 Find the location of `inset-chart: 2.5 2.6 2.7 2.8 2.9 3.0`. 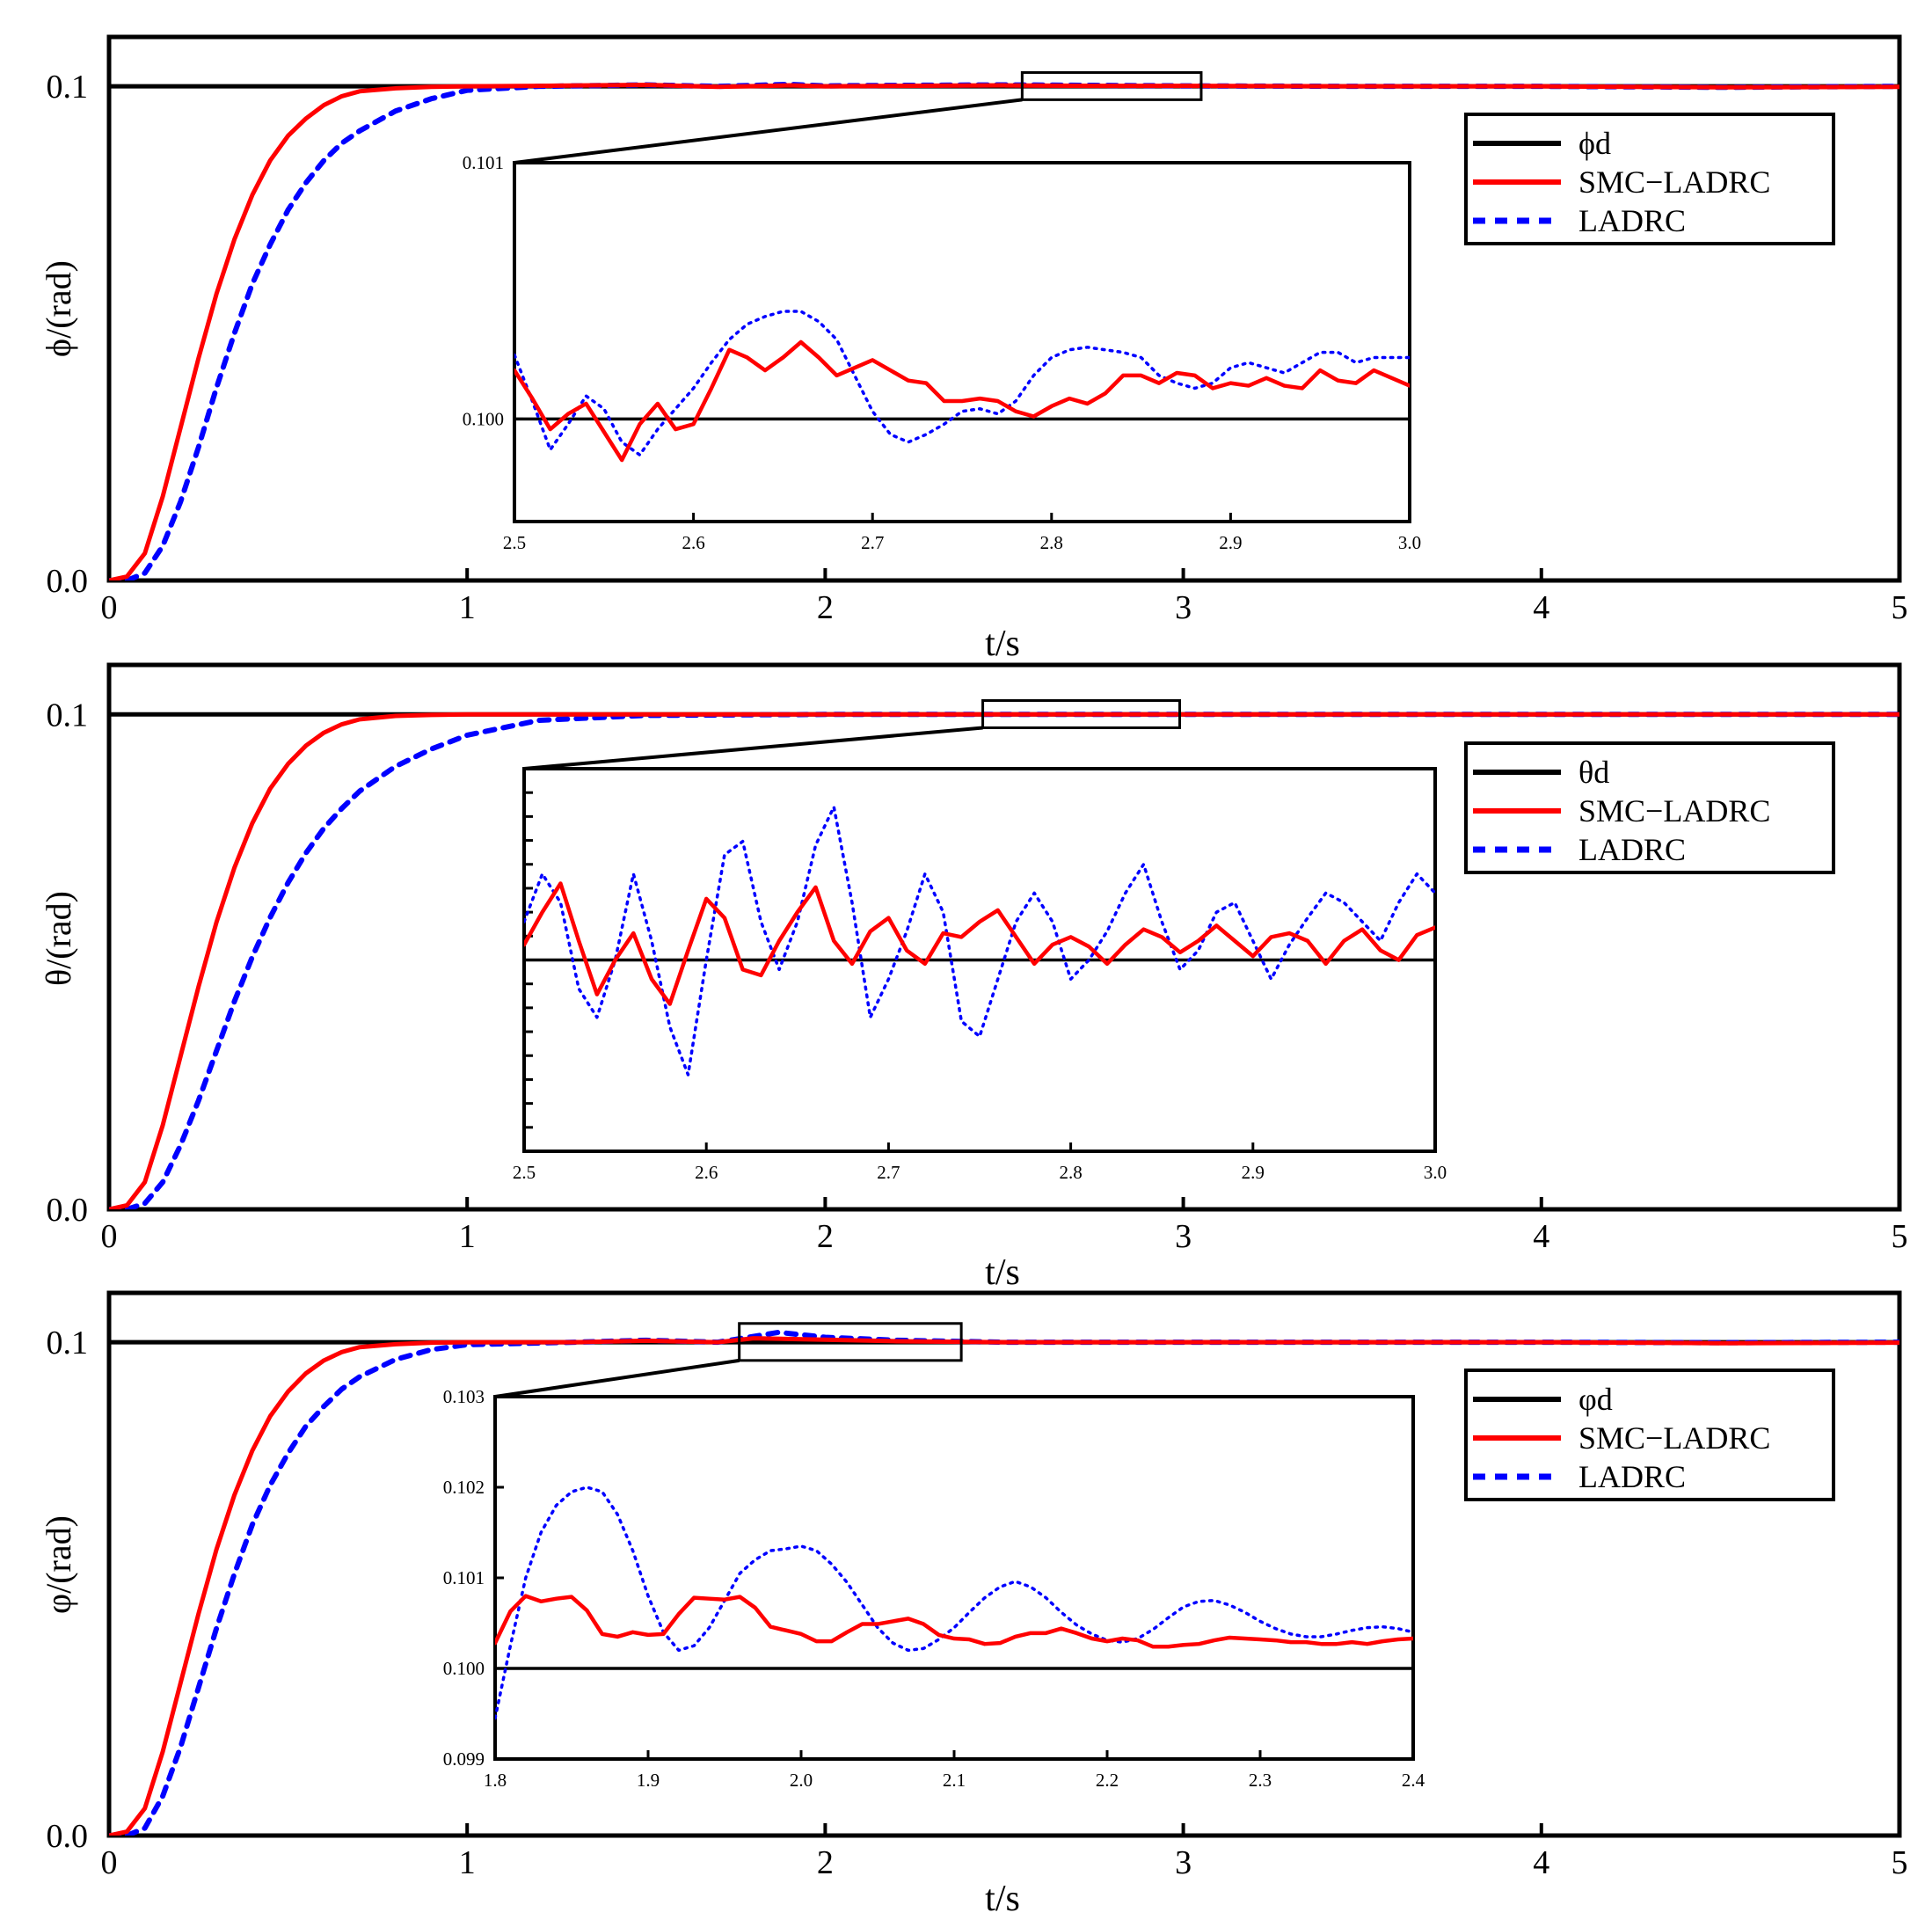

inset-chart: 2.5 2.6 2.7 2.8 2.9 3.0 is located at coordinates (980, 975).